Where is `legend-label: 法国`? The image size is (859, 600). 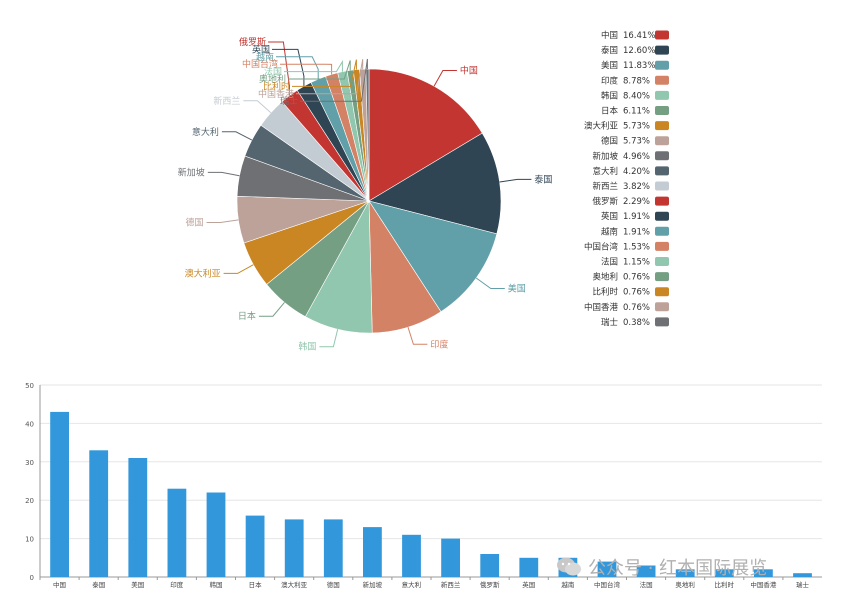 legend-label: 法国 is located at coordinates (609, 262).